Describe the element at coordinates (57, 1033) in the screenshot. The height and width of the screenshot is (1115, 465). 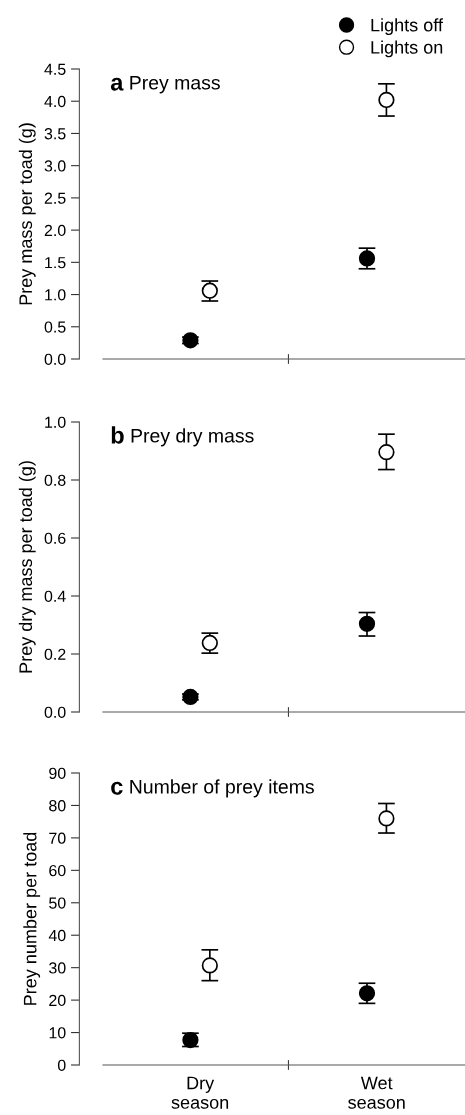
I see `y-tick-label: 10` at that location.